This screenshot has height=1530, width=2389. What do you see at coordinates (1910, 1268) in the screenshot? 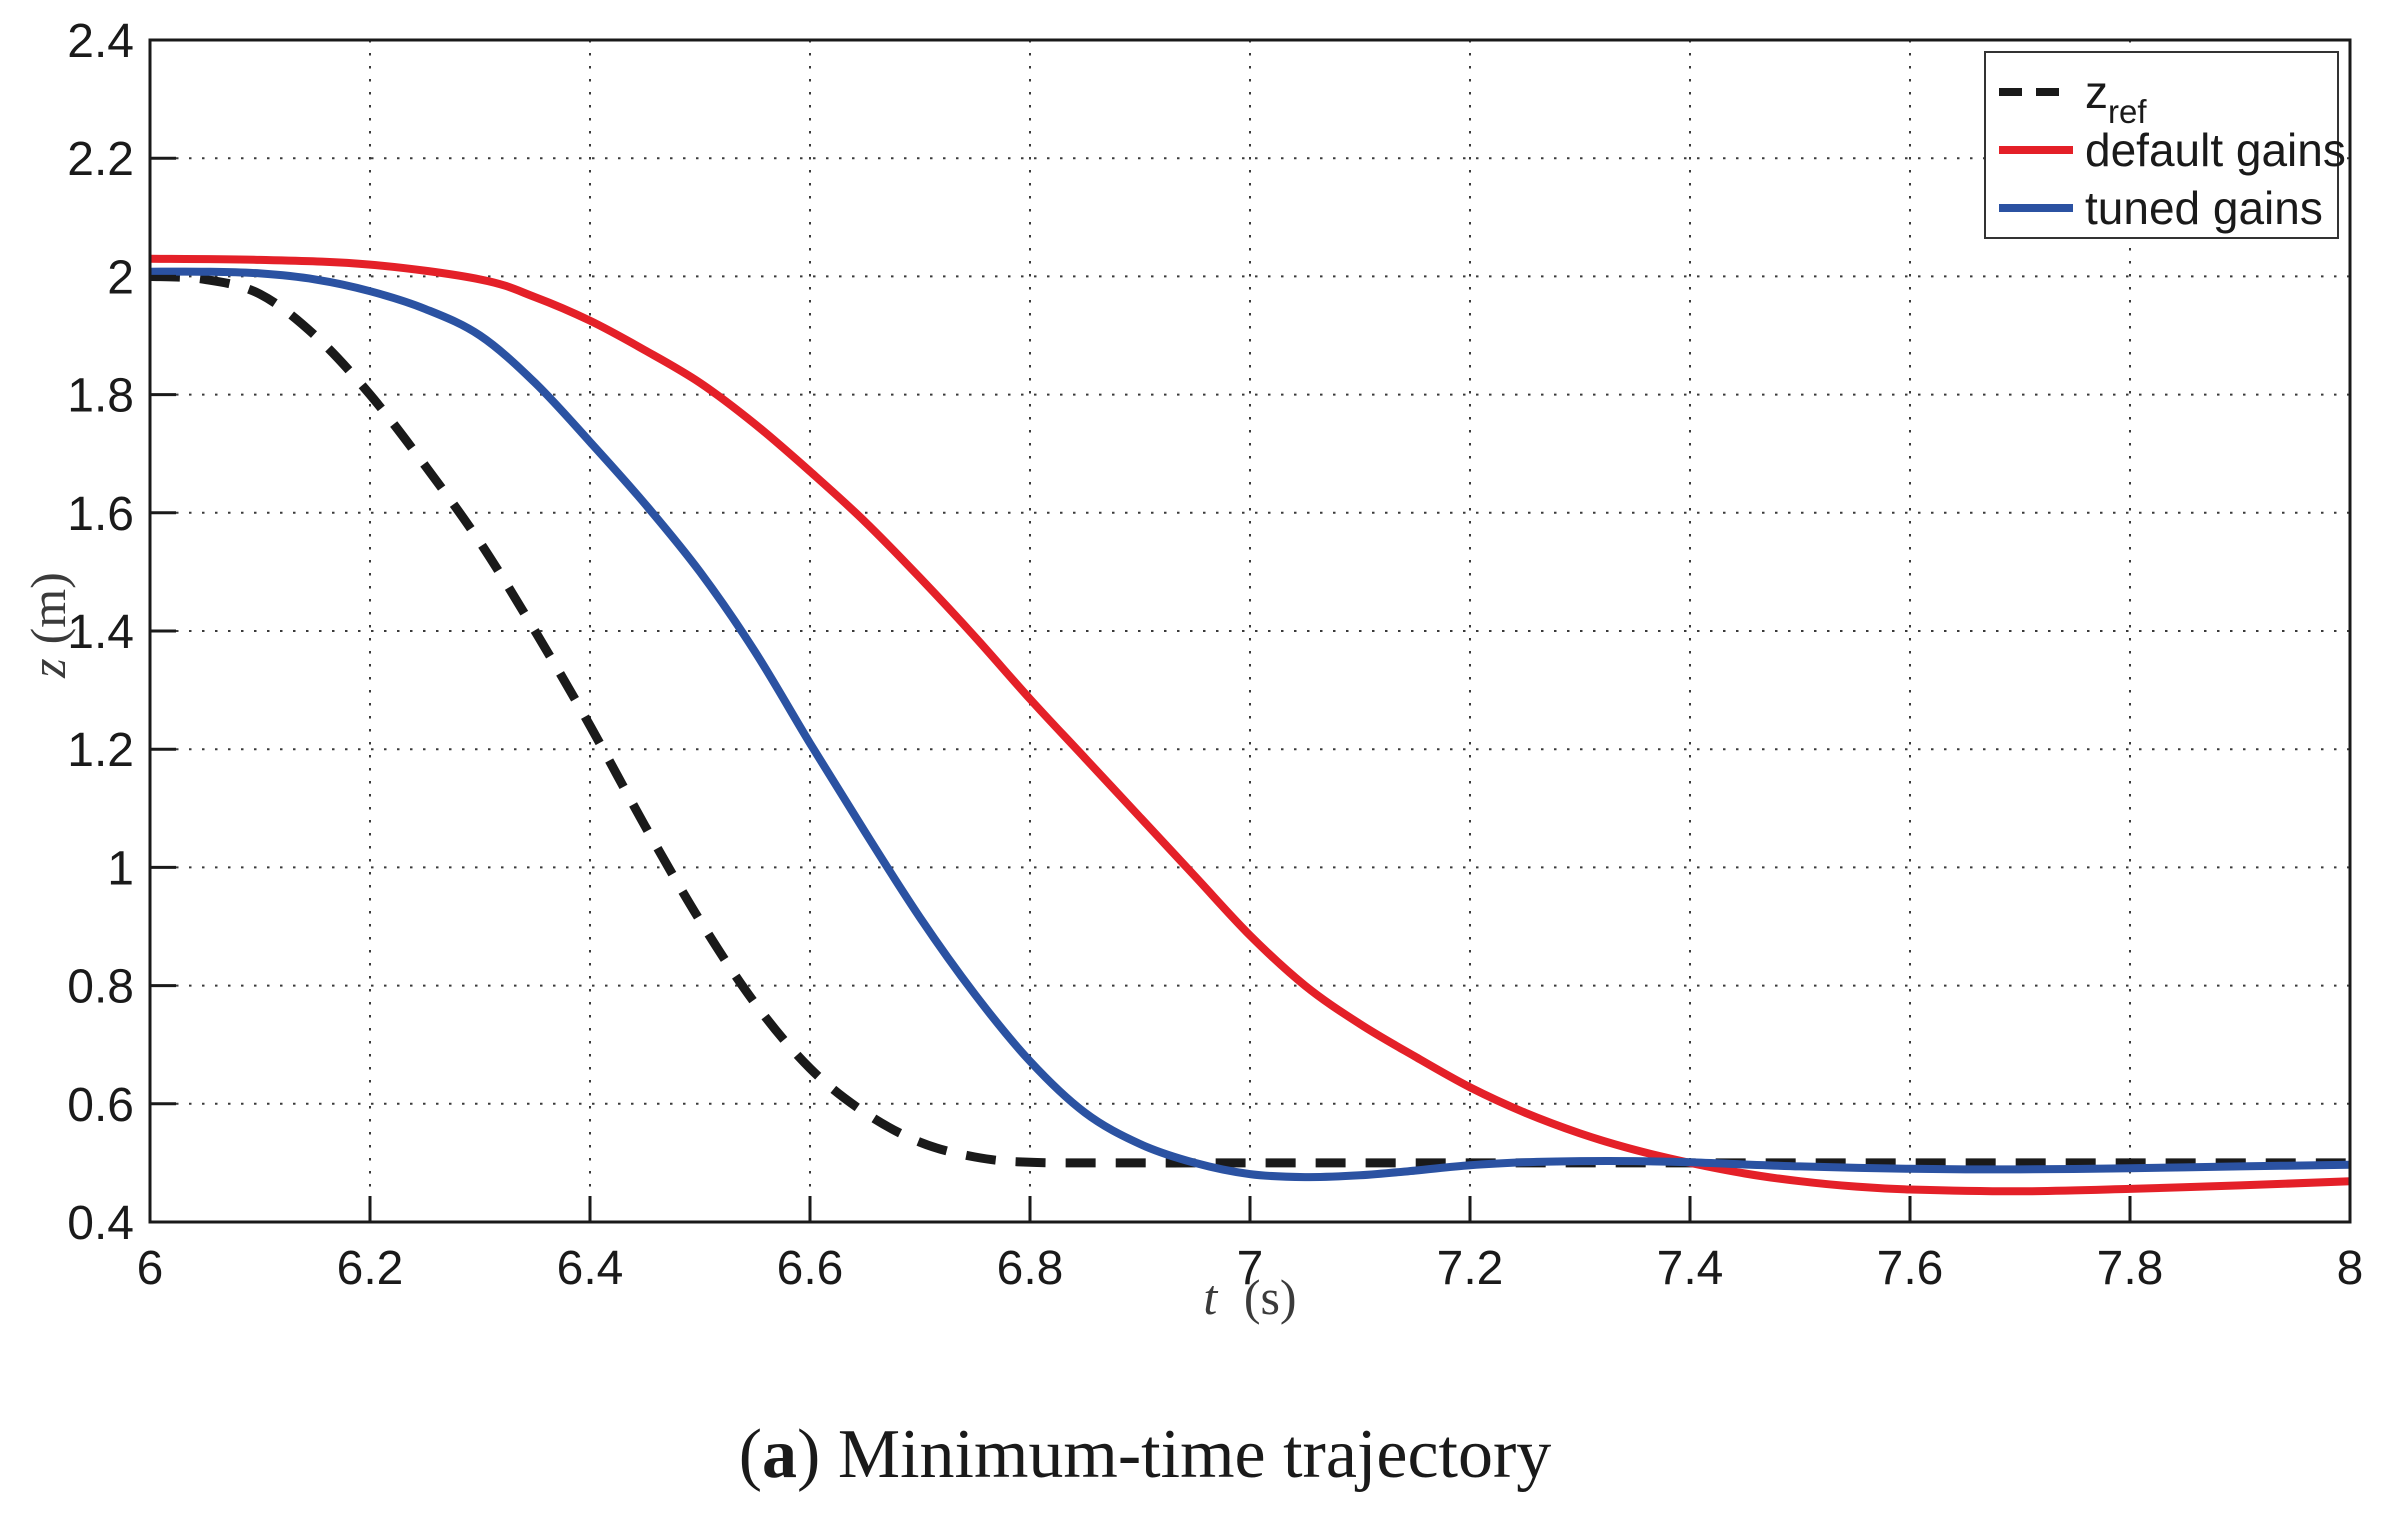
I see `x-tick-label: 7.6` at bounding box center [1910, 1268].